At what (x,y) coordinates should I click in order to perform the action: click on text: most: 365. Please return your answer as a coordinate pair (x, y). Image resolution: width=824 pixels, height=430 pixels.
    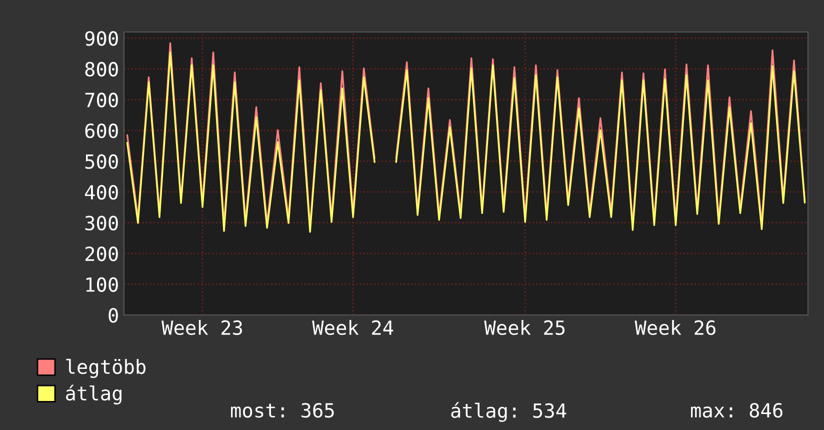
    Looking at the image, I should click on (282, 410).